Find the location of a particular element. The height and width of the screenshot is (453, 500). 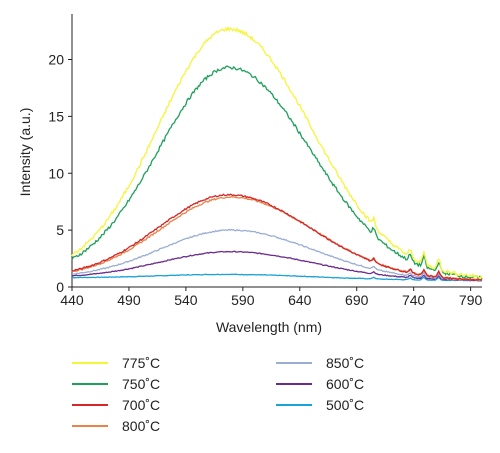

x-tick-label: 790 is located at coordinates (471, 300).